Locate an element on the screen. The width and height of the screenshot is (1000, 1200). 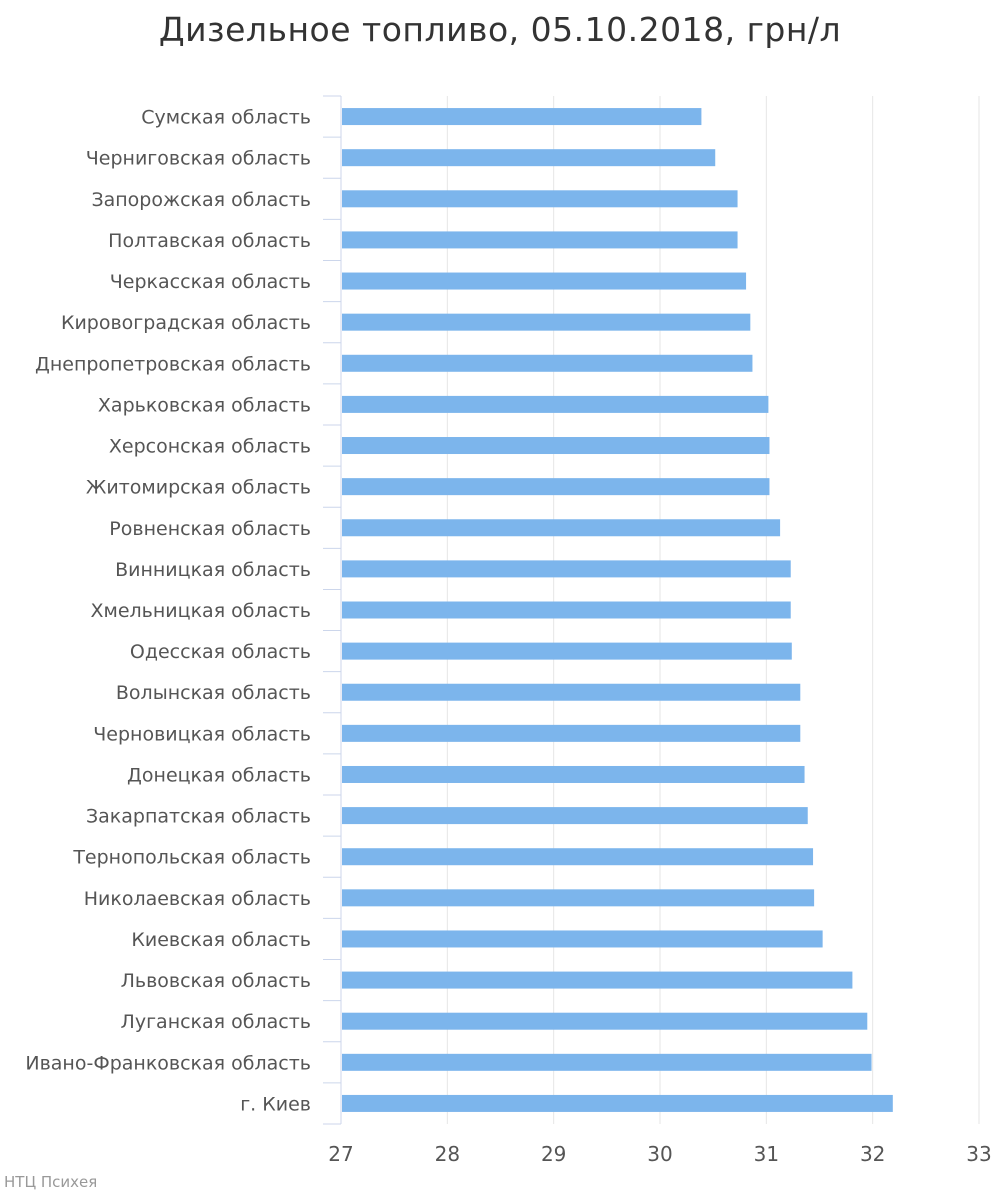
category-label: Кировоградская область is located at coordinates (186, 323).